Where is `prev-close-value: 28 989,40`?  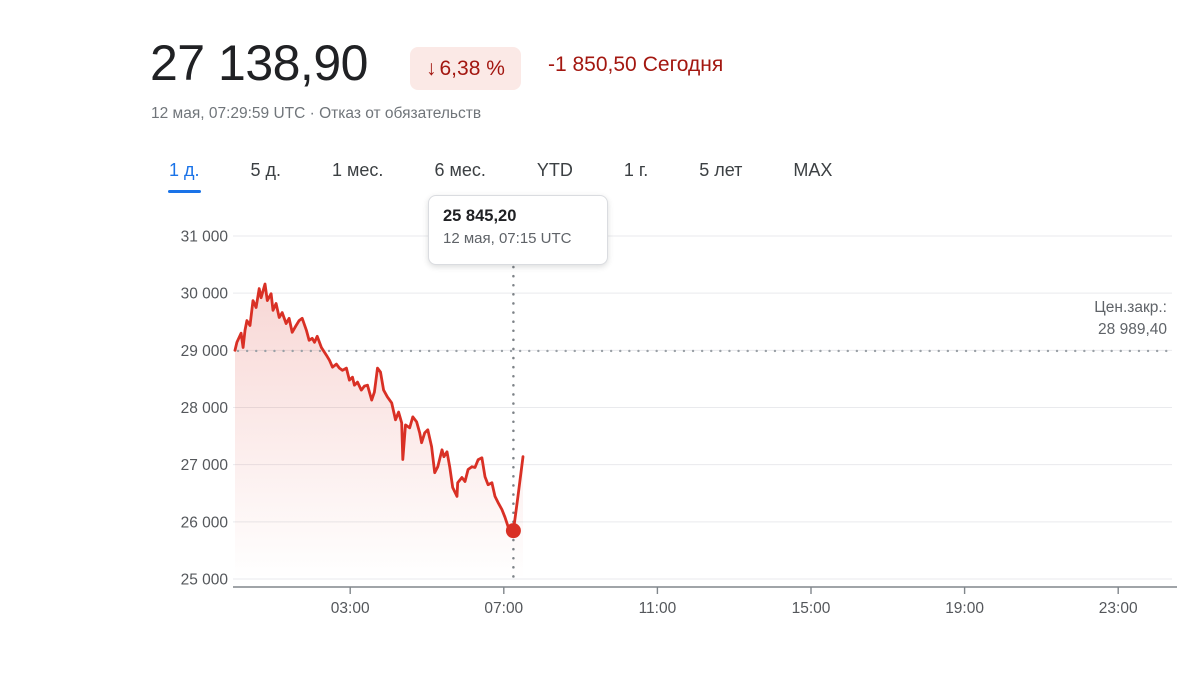 prev-close-value: 28 989,40 is located at coordinates (1132, 329).